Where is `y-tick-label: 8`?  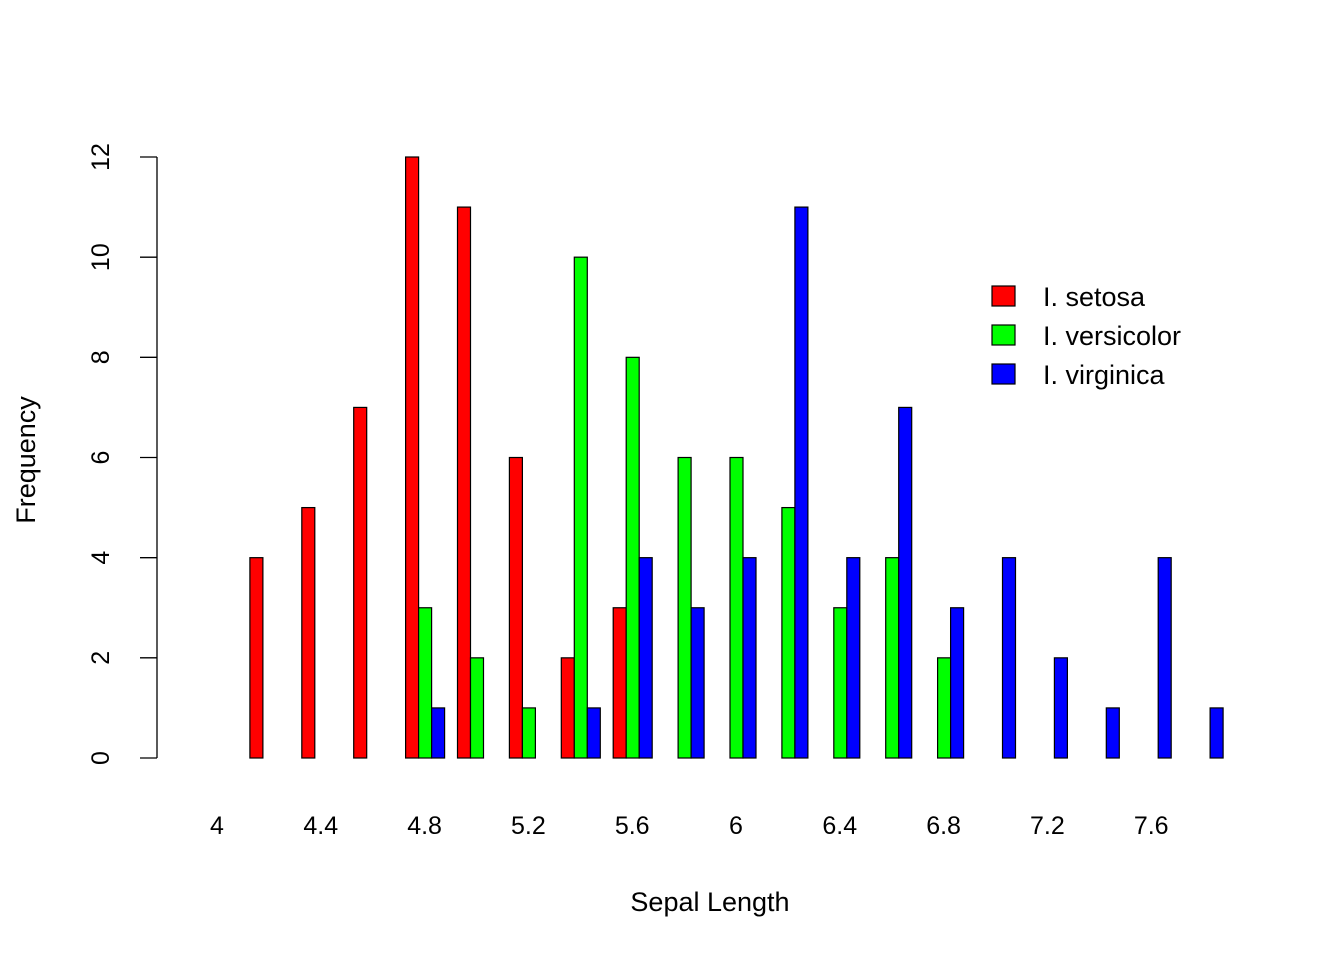
y-tick-label: 8 is located at coordinates (101, 357).